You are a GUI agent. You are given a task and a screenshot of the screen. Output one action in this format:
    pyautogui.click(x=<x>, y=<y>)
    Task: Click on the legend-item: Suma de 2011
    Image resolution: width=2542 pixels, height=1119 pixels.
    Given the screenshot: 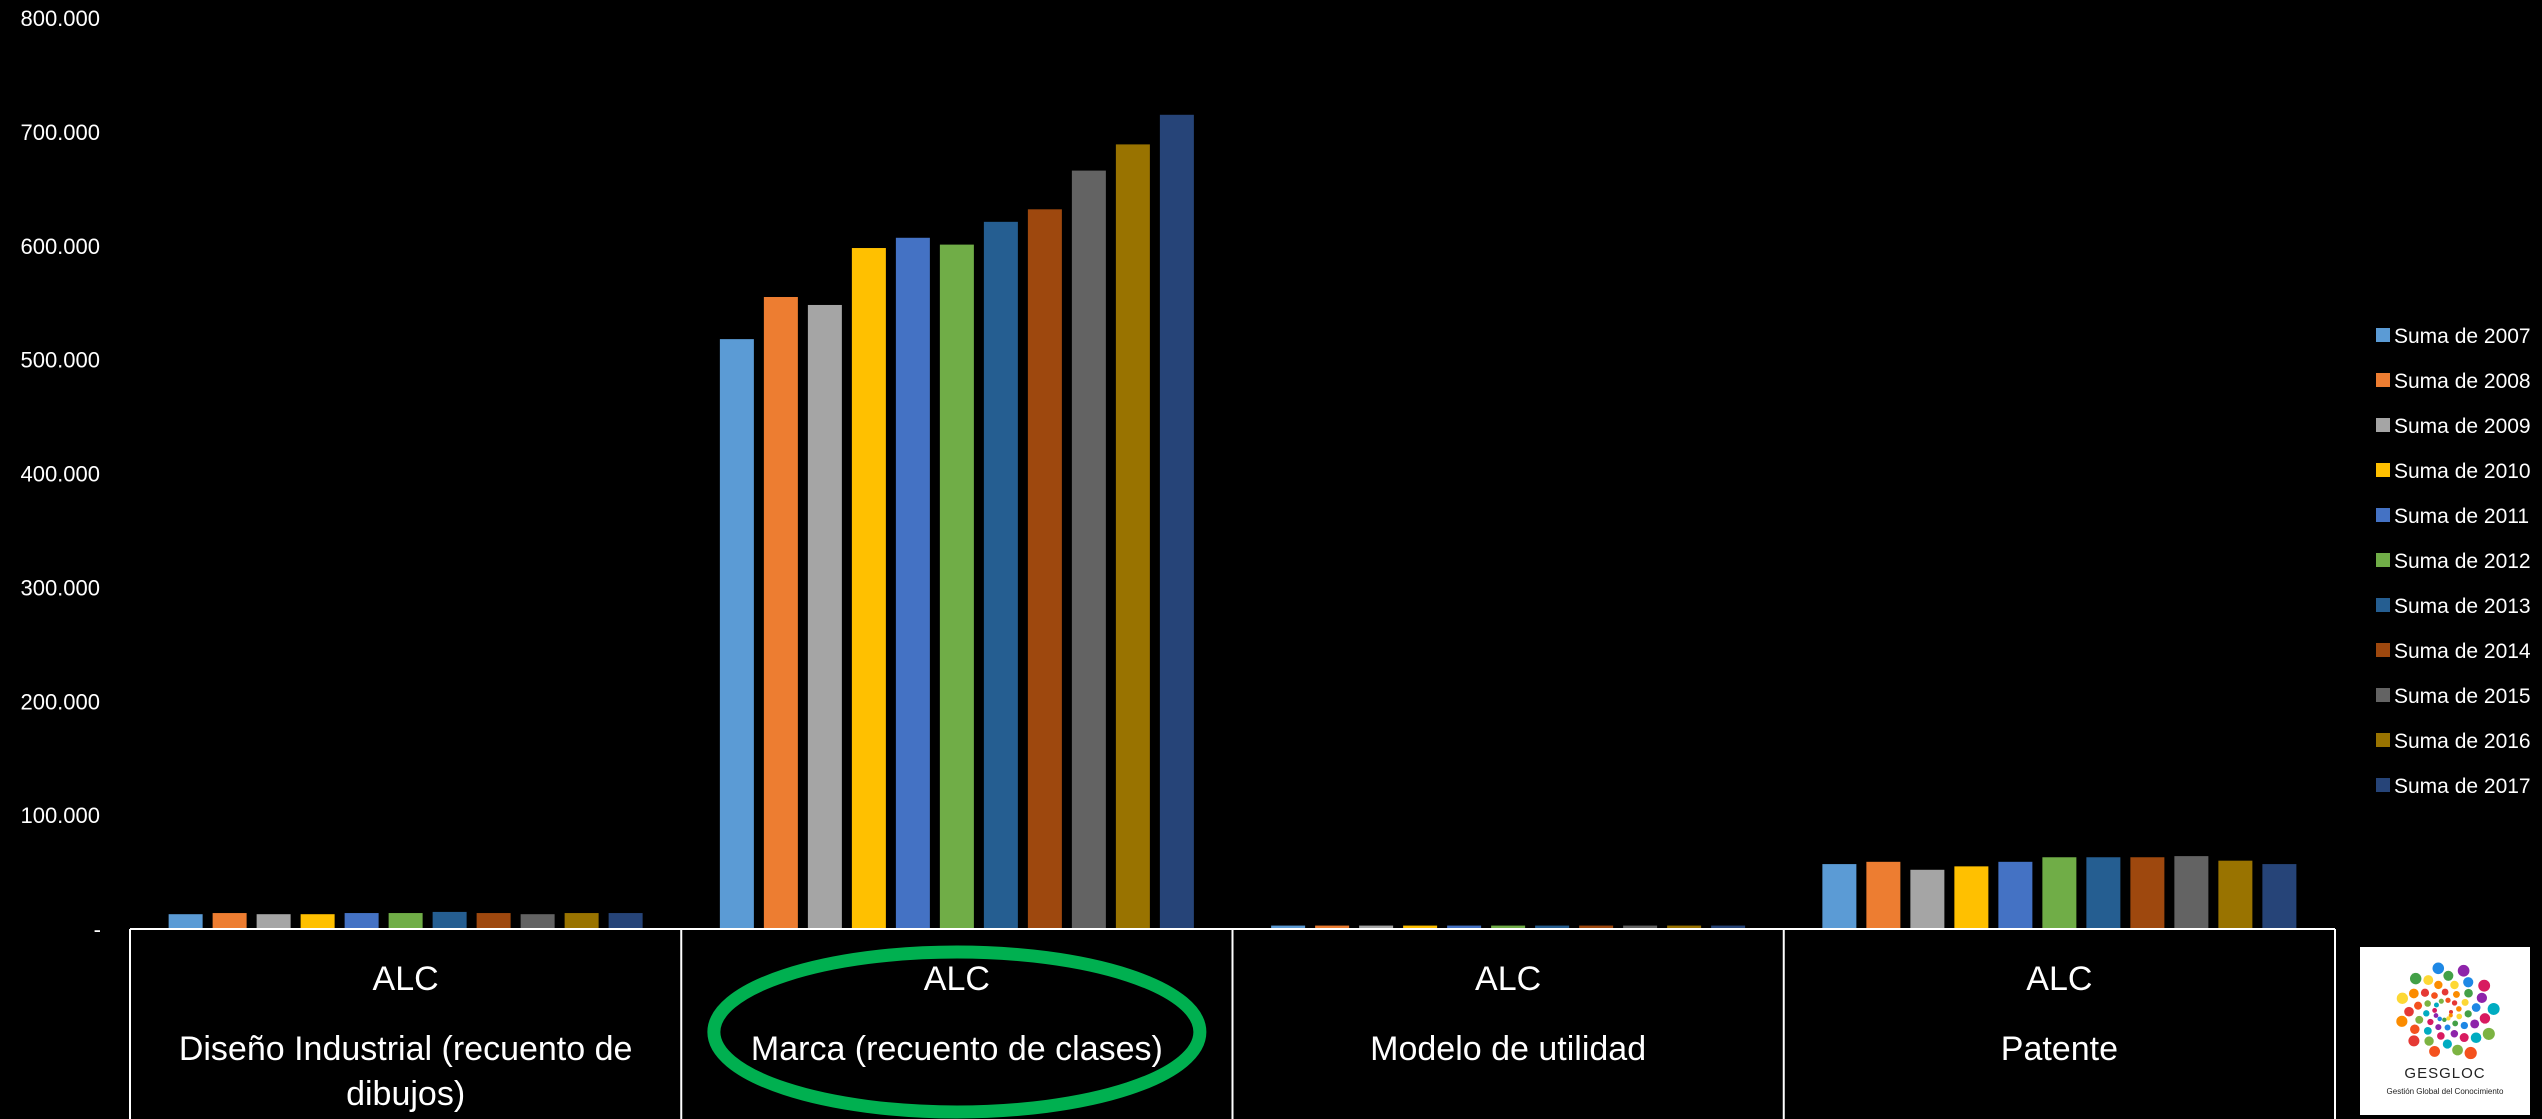 What is the action you would take?
    pyautogui.click(x=2452, y=516)
    